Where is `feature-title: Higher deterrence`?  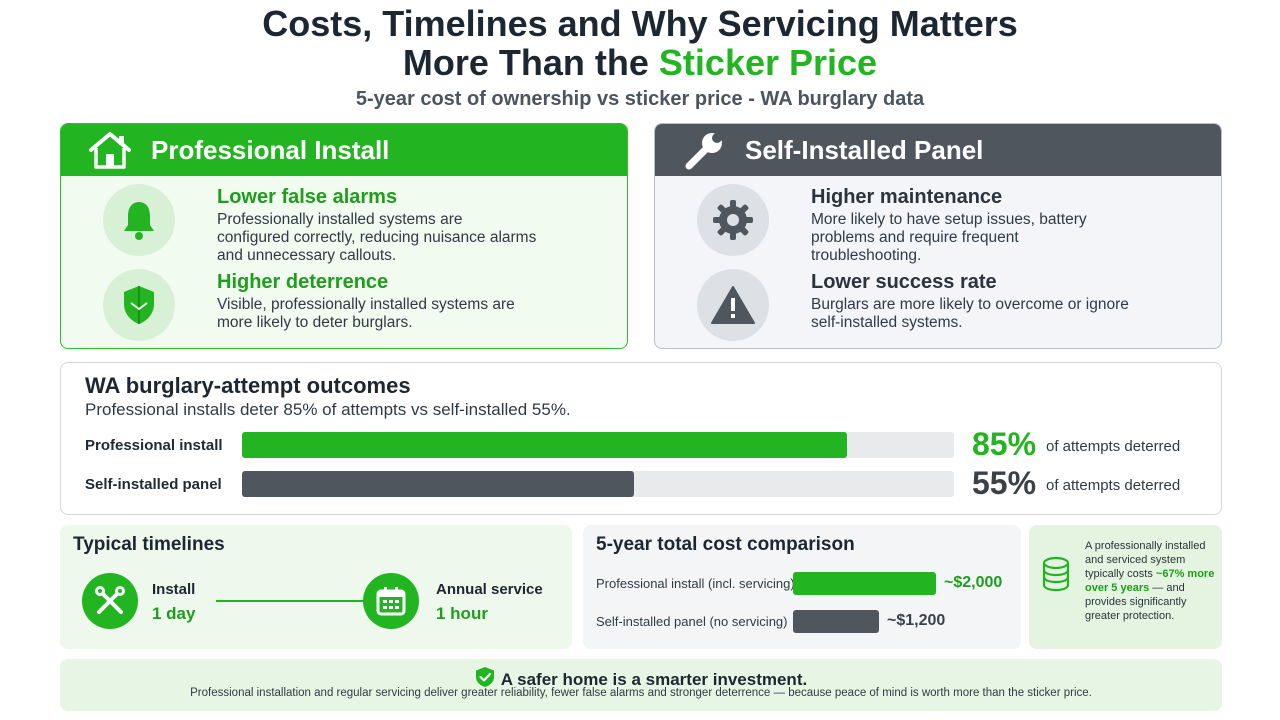
feature-title: Higher deterrence is located at coordinates (303, 282).